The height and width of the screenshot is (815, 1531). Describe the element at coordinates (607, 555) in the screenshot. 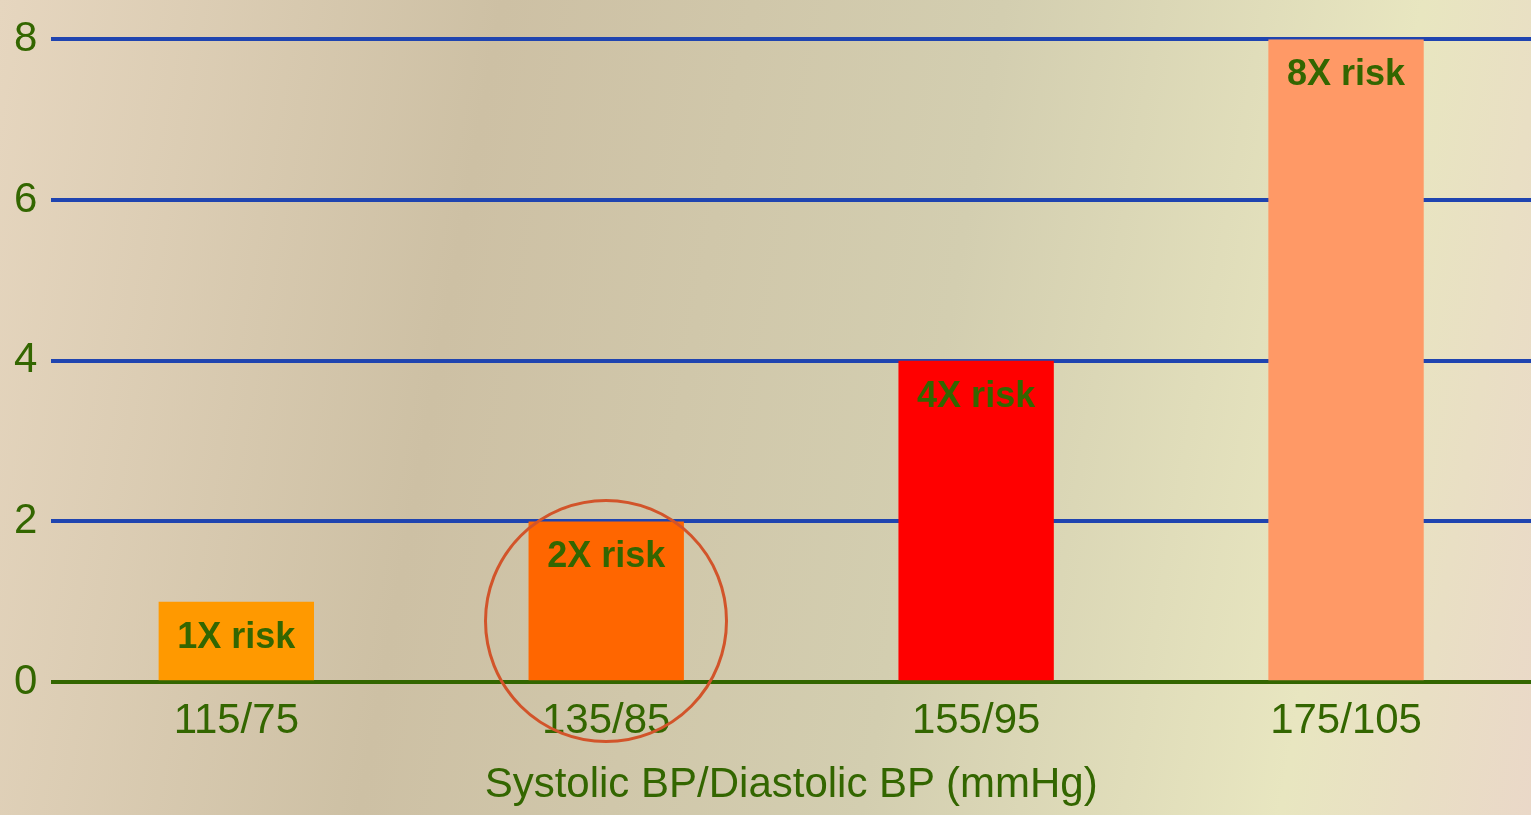

I see `data-label: 2X risk` at that location.